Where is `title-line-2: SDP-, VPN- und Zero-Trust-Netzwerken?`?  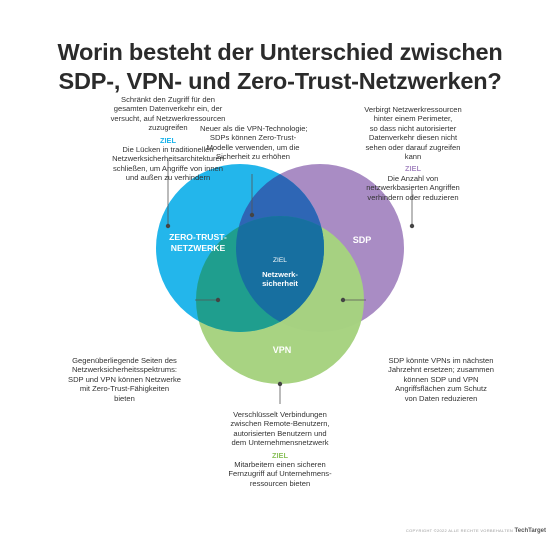
title-line-2: SDP-, VPN- und Zero-Trust-Netzwerken? is located at coordinates (280, 81).